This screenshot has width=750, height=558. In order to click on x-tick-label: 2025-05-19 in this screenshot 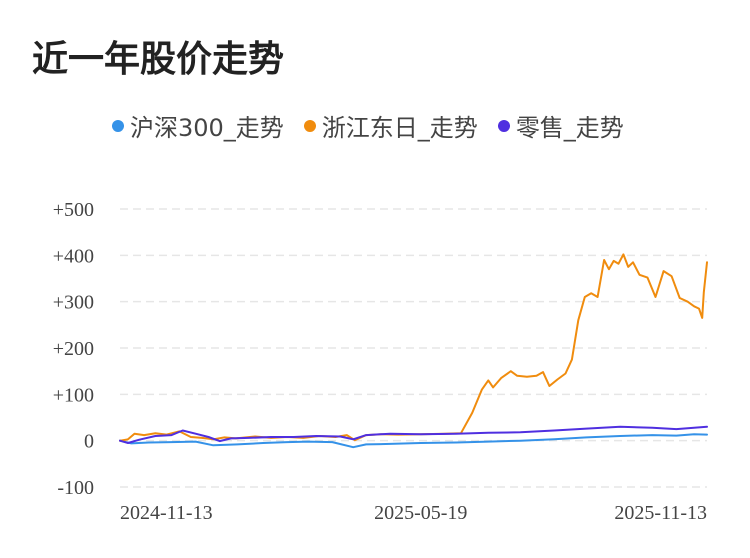, I will do `click(420, 513)`.